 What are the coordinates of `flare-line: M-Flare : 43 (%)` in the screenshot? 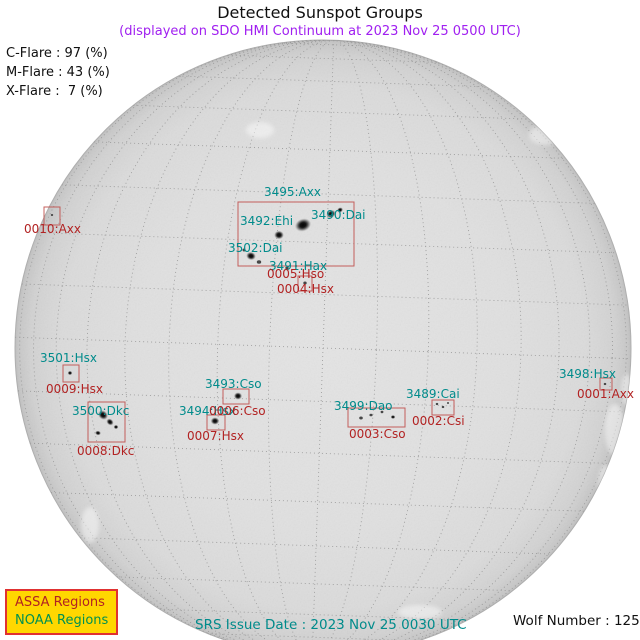 It's located at (58, 72).